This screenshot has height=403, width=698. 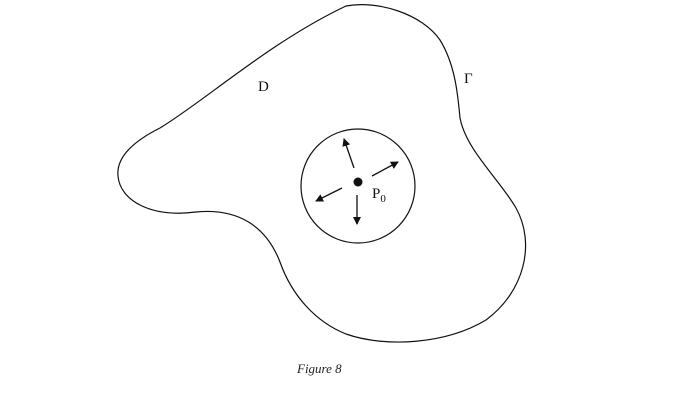 I want to click on point-label: P0, so click(x=379, y=195).